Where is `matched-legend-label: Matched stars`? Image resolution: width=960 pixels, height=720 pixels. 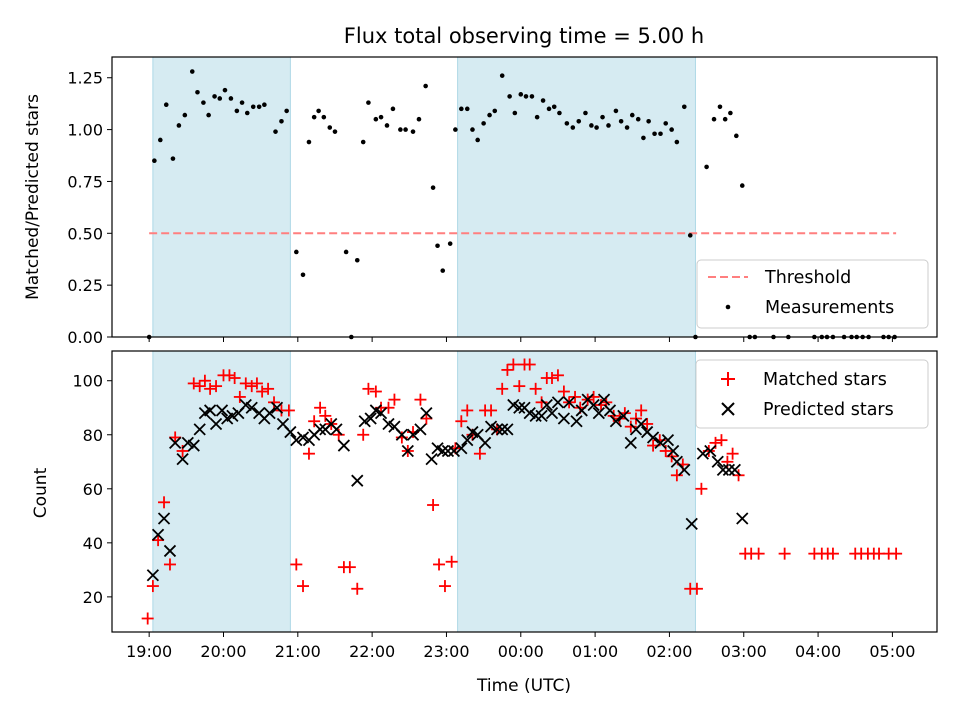
matched-legend-label: Matched stars is located at coordinates (825, 380).